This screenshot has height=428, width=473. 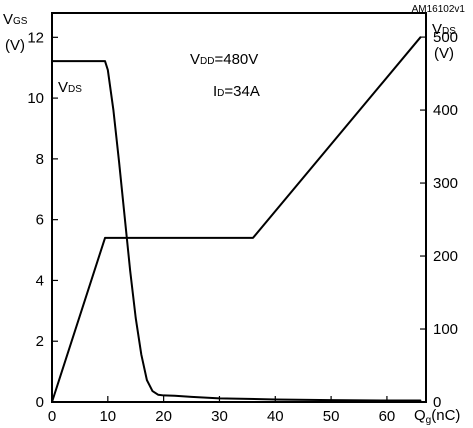 What do you see at coordinates (444, 53) in the screenshot?
I see `right-axis-unit: (V)` at bounding box center [444, 53].